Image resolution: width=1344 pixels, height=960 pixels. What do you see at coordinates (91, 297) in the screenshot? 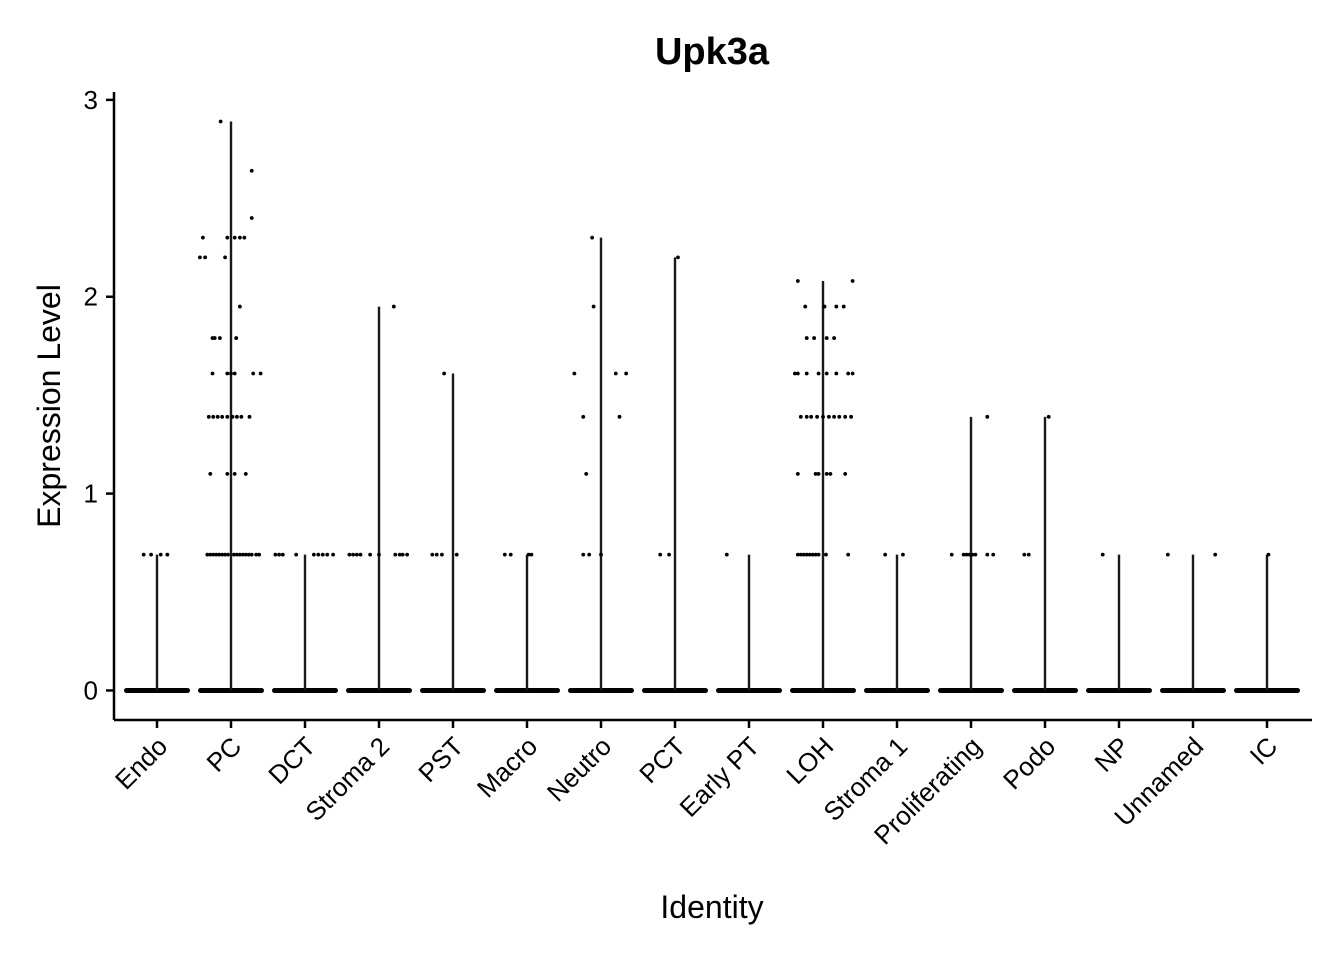
I see `y-tick-label: 2` at bounding box center [91, 297].